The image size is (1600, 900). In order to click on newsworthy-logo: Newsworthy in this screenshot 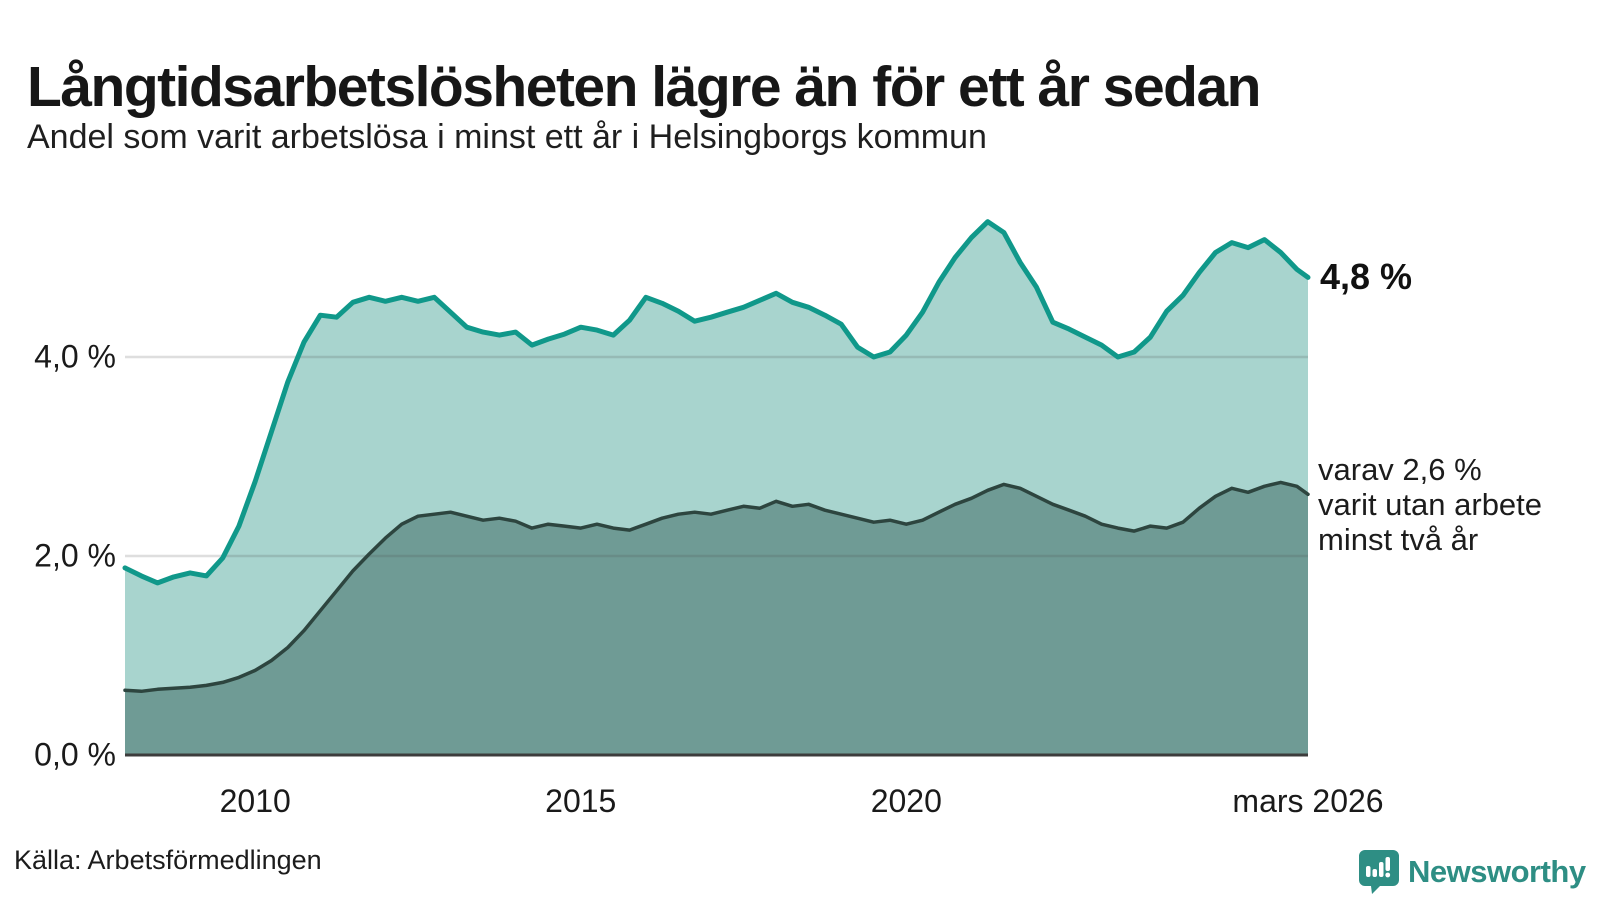, I will do `click(1472, 872)`.